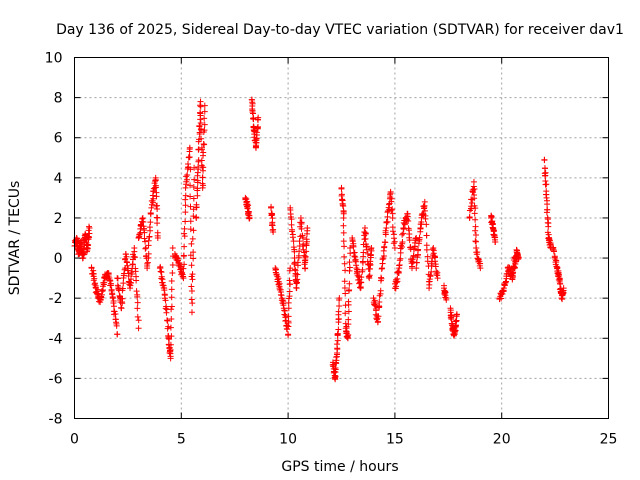 The image size is (640, 480). Describe the element at coordinates (502, 440) in the screenshot. I see `x-tick-label: 20` at that location.